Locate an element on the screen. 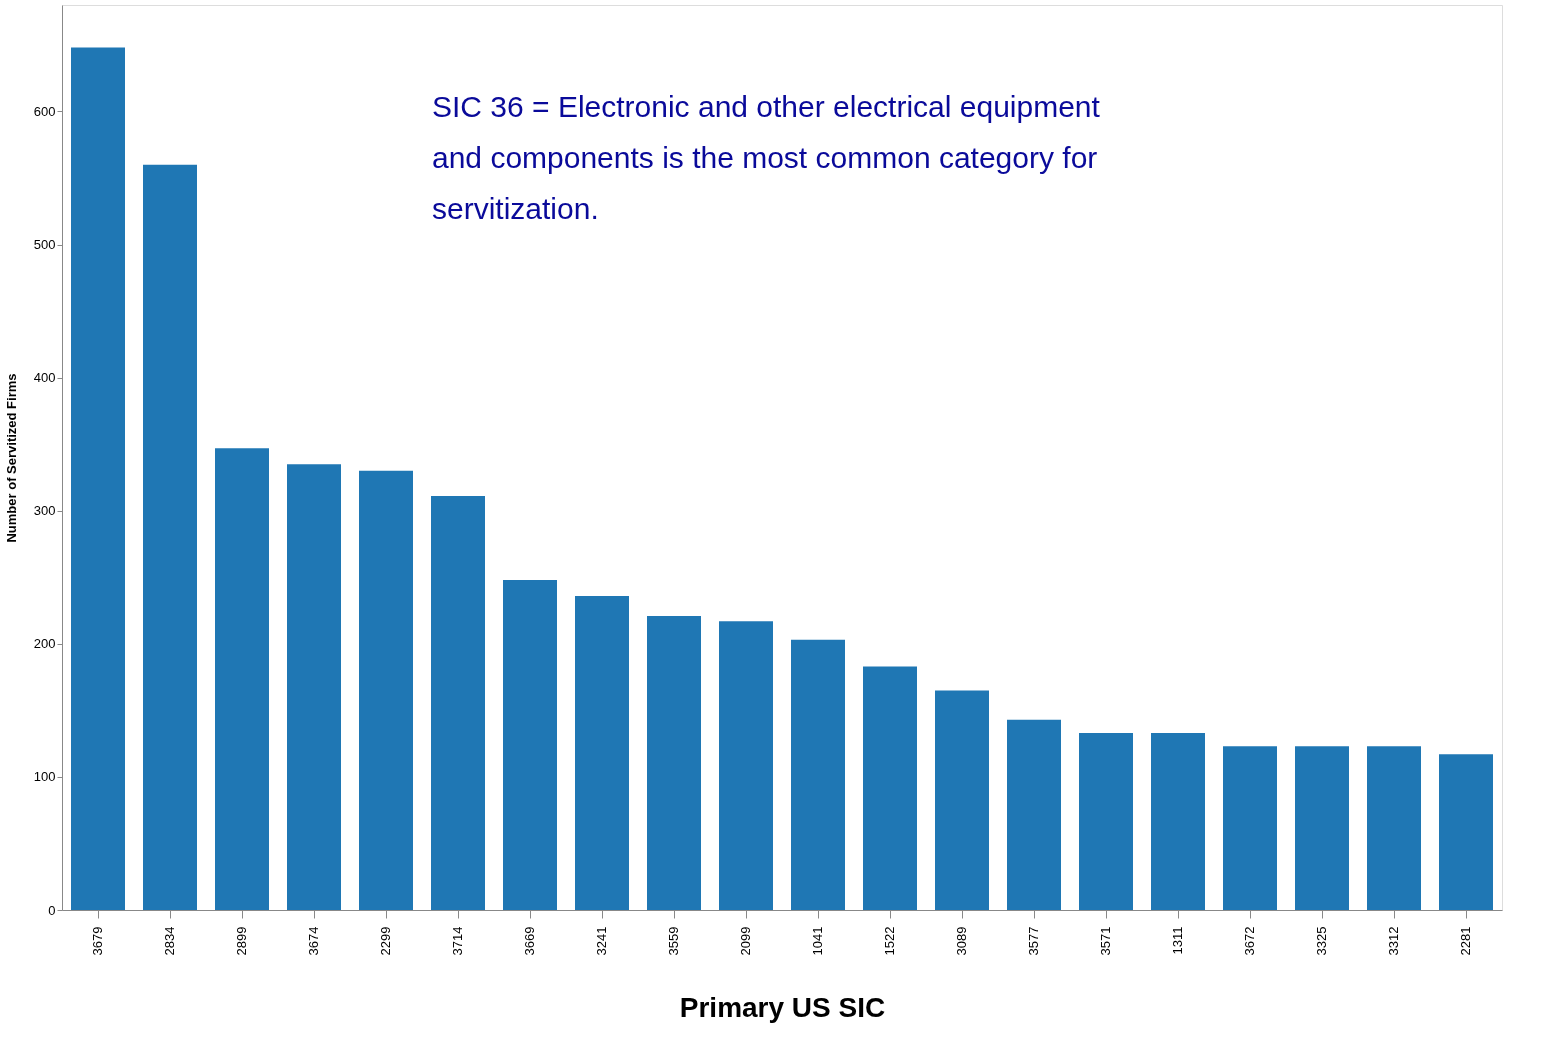 The width and height of the screenshot is (1547, 1043). x-tick-label: 2099 is located at coordinates (745, 941).